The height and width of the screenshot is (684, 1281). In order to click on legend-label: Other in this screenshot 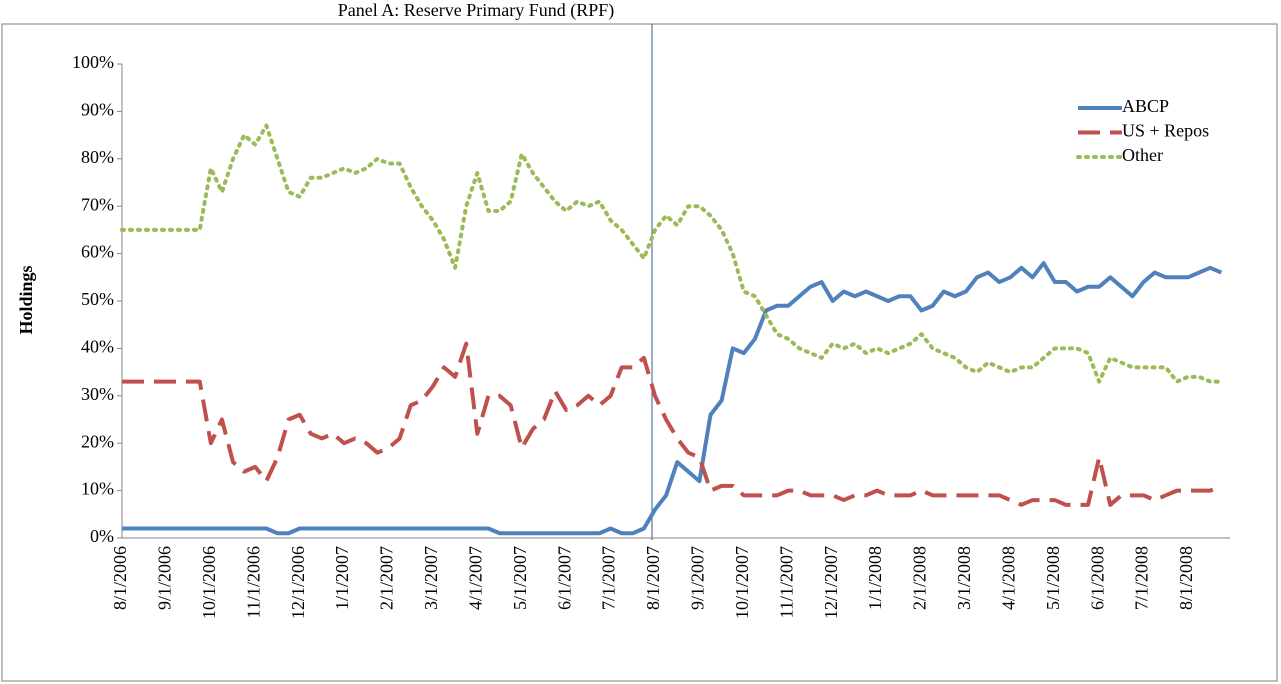, I will do `click(1142, 155)`.